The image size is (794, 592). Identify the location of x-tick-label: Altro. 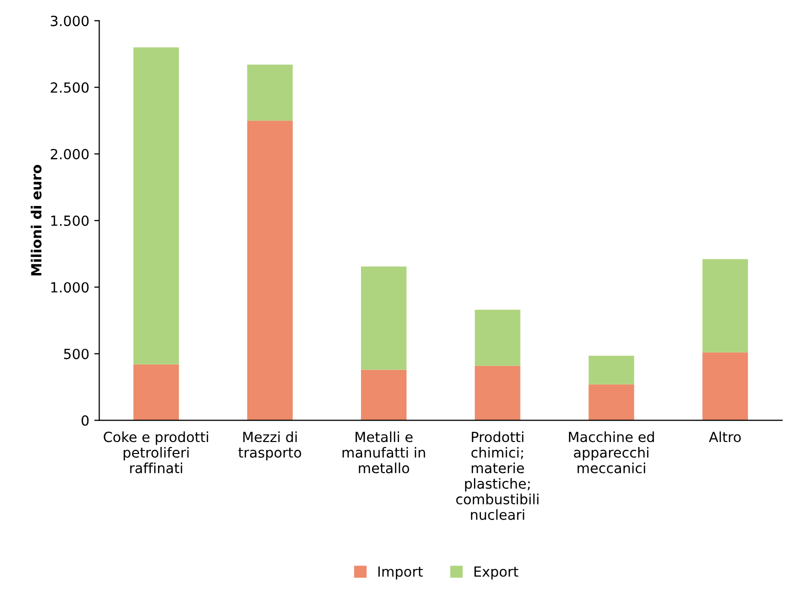
(724, 436).